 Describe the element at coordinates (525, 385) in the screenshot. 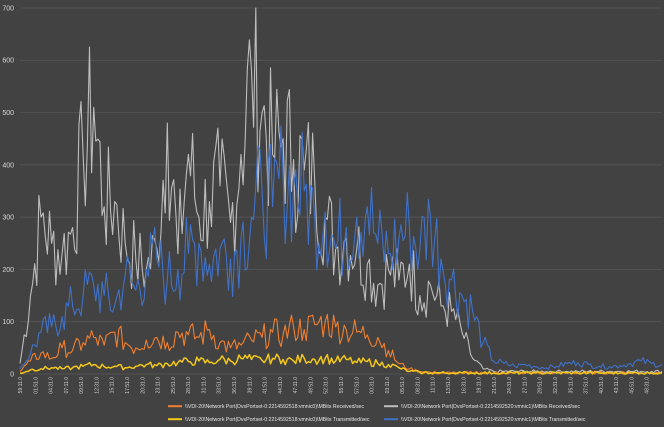

I see `x-tick-label: 27:11.0` at that location.